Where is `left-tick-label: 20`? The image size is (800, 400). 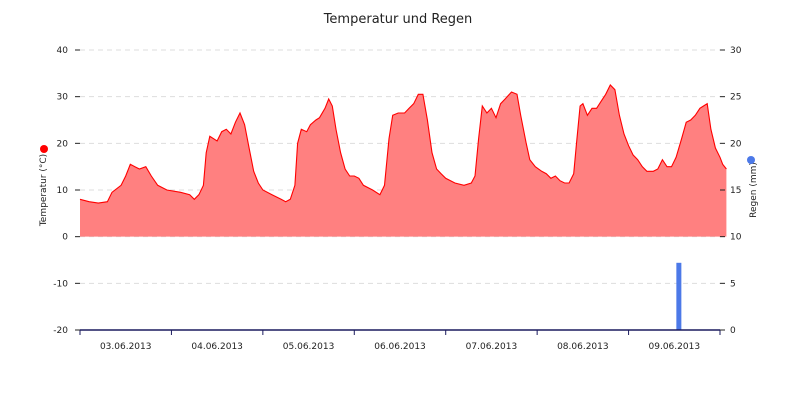 left-tick-label: 20 is located at coordinates (63, 144).